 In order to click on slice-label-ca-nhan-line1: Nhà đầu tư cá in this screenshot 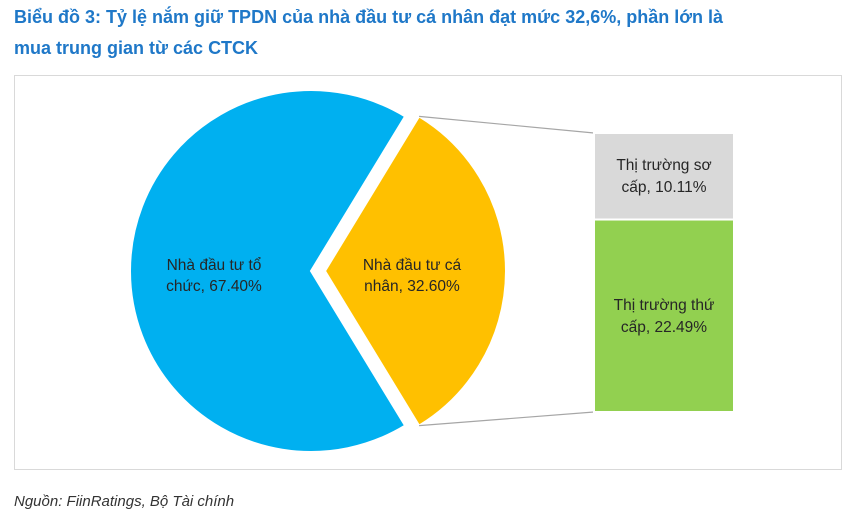, I will do `click(412, 265)`.